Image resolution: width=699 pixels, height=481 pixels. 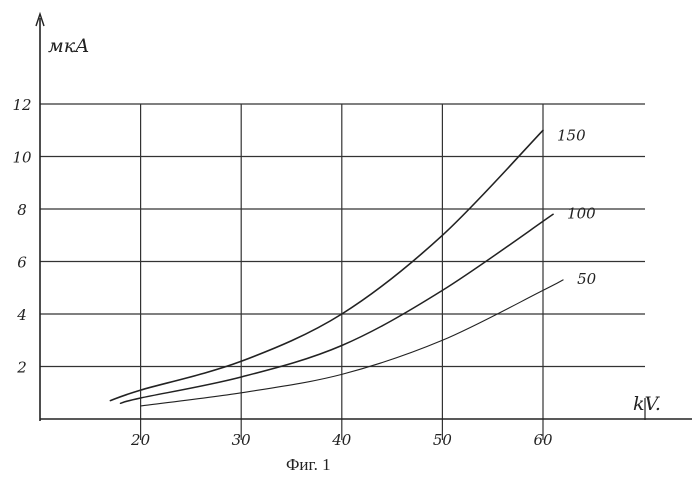 What do you see at coordinates (647, 404) in the screenshot?
I see `x-axis-label: kV.` at bounding box center [647, 404].